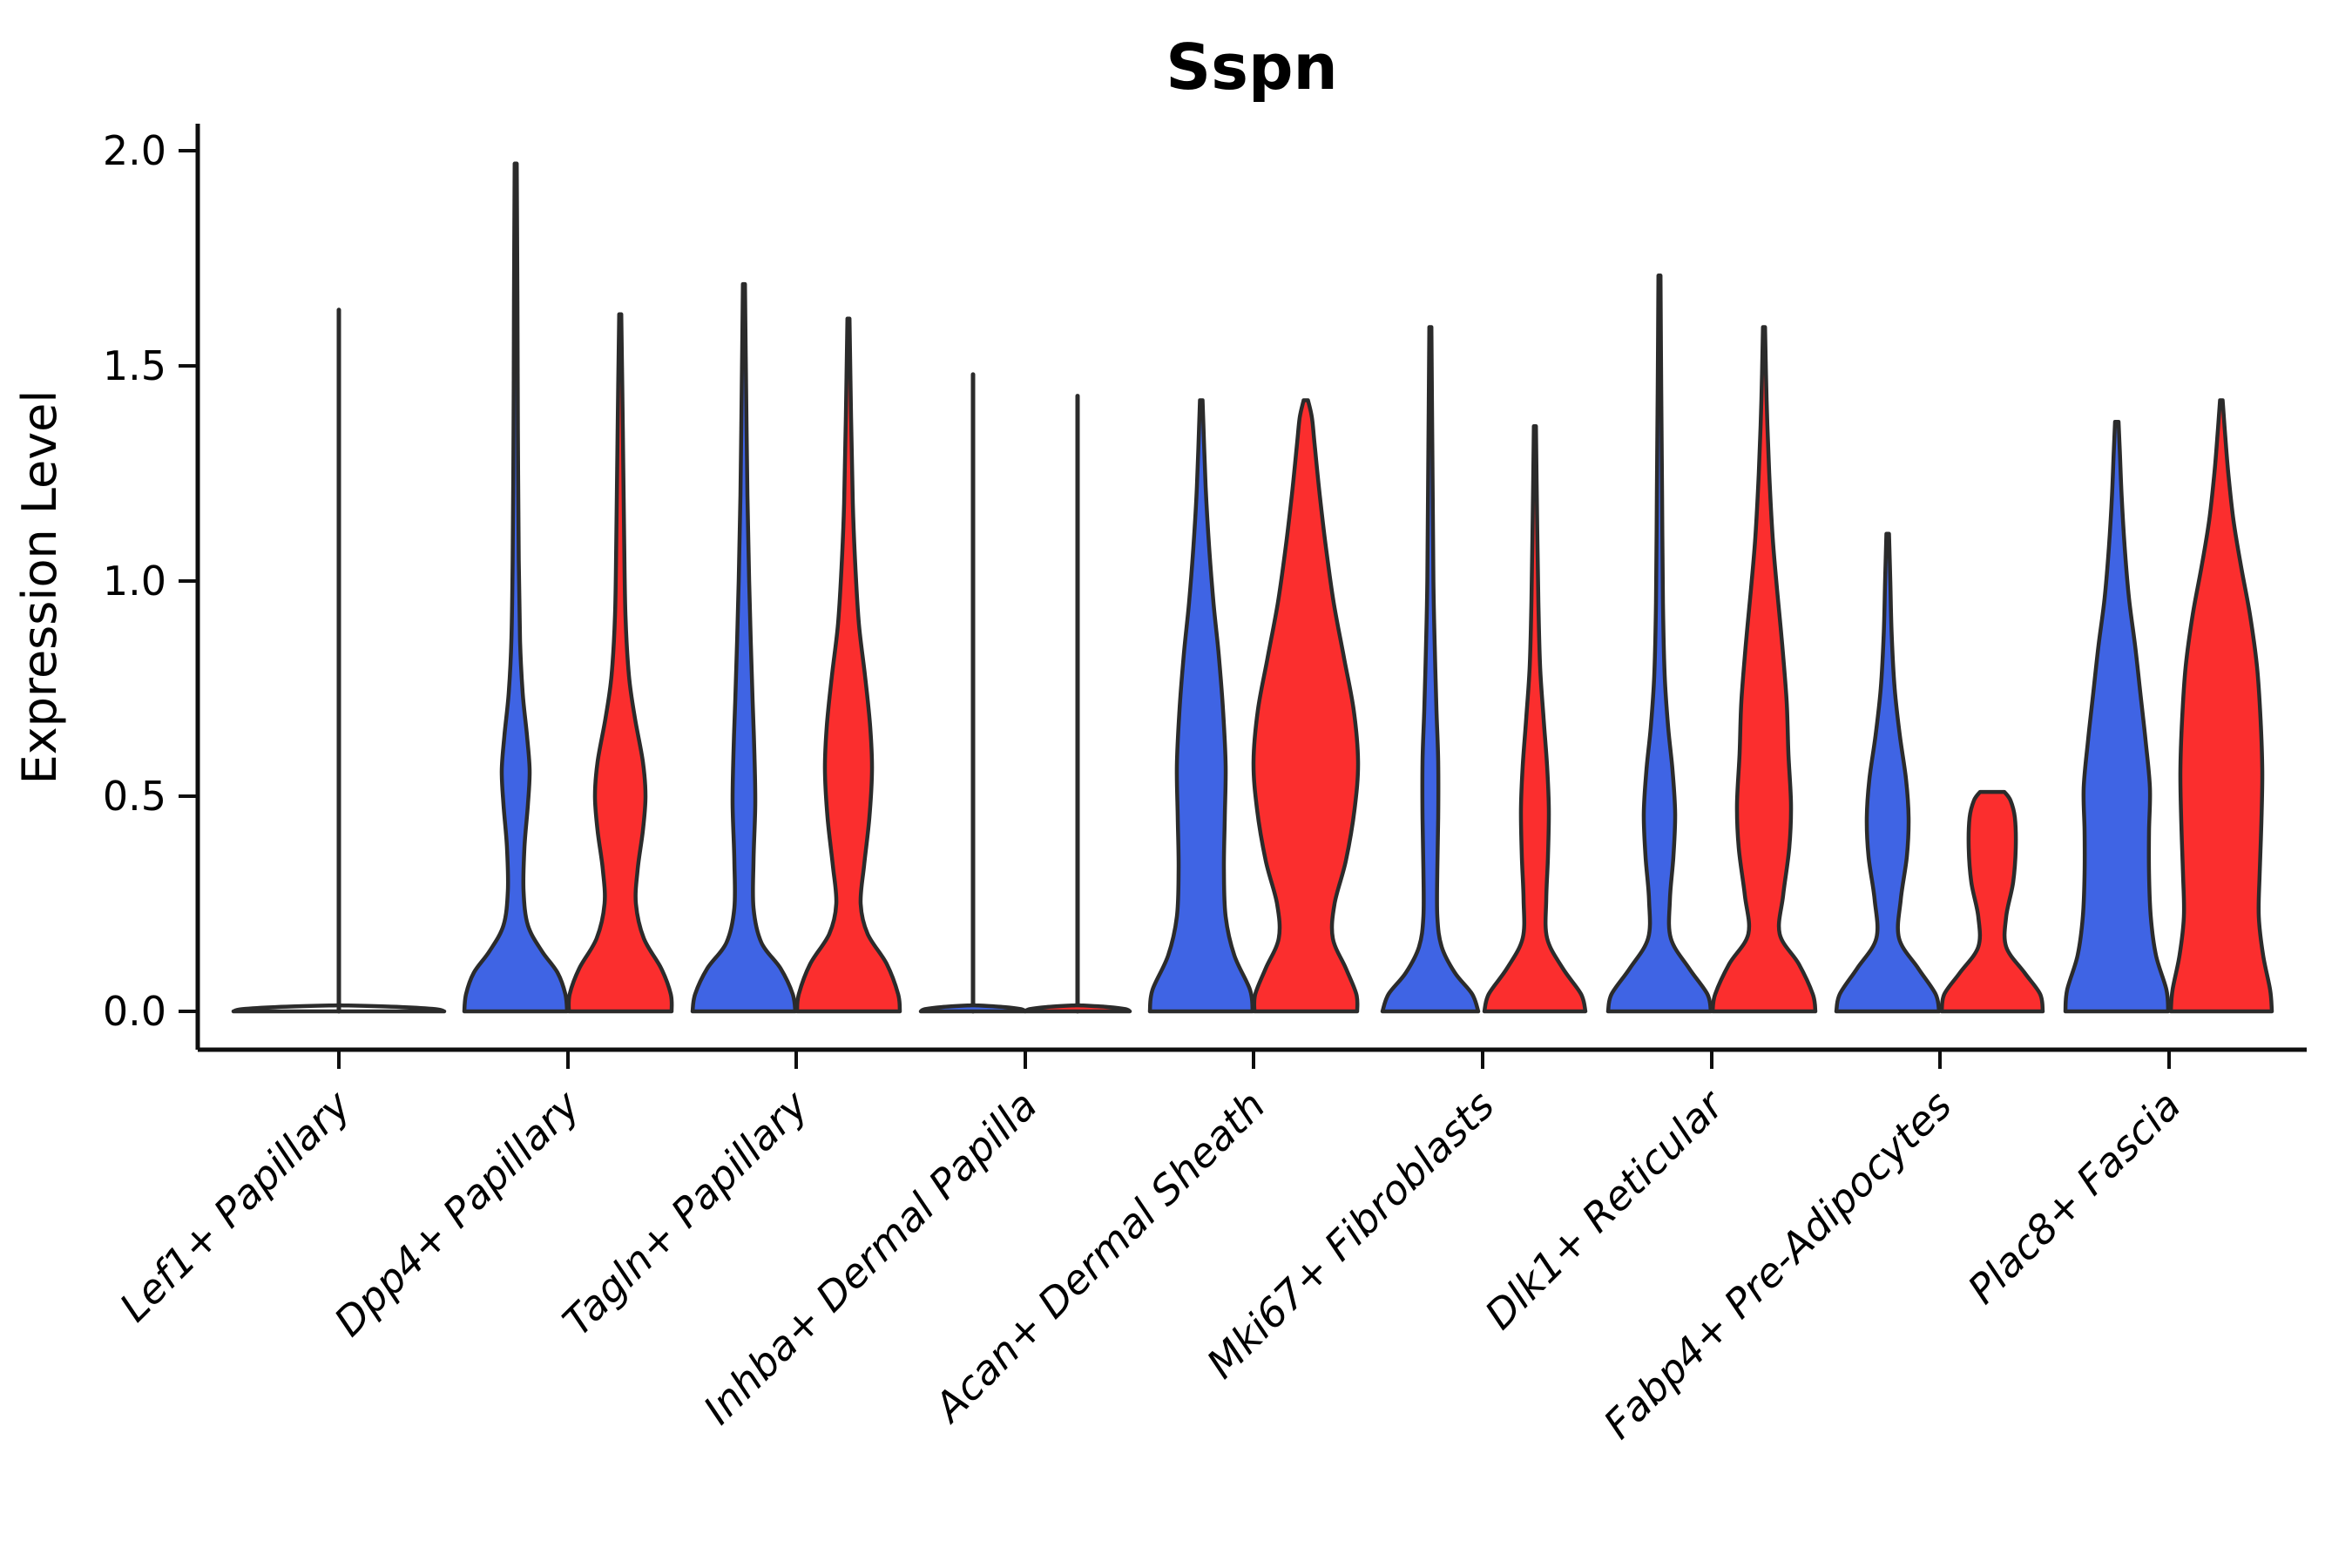 This screenshot has width=2352, height=1568. Describe the element at coordinates (1306, 706) in the screenshot. I see `violin-acan-red` at that location.